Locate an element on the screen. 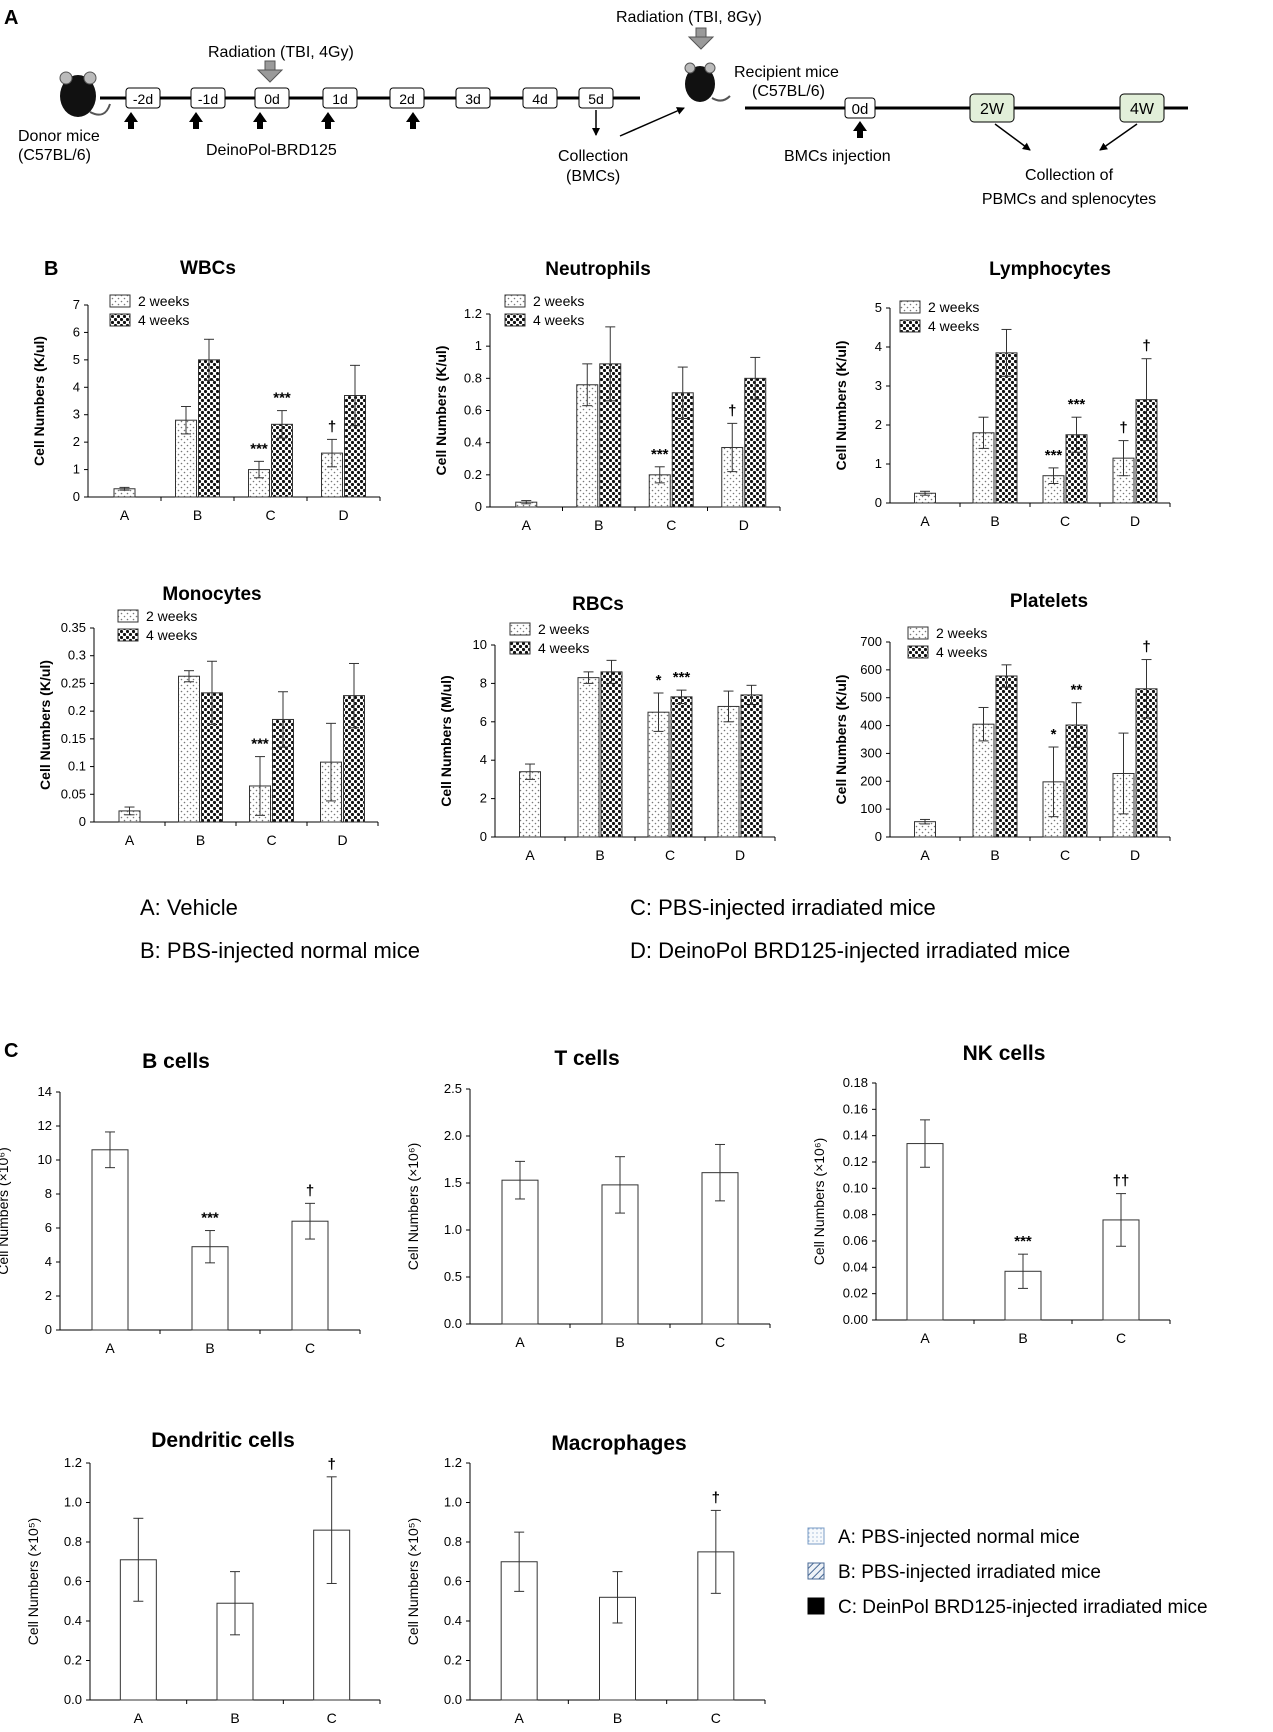 Image resolution: width=1273 pixels, height=1732 pixels. chart-title: Macrophages is located at coordinates (618, 1443).